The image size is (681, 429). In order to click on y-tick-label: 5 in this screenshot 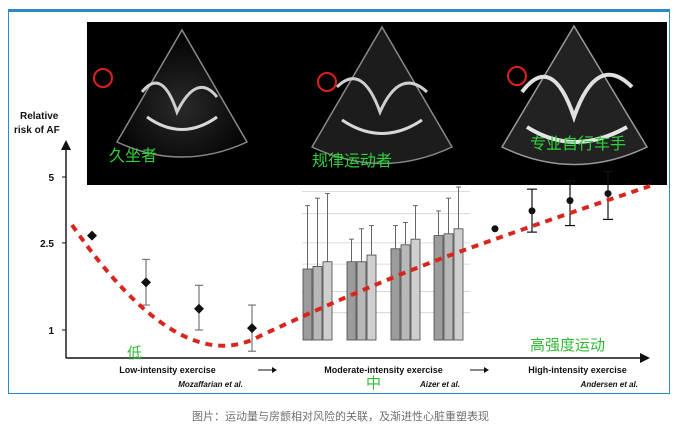, I will do `click(51, 178)`.